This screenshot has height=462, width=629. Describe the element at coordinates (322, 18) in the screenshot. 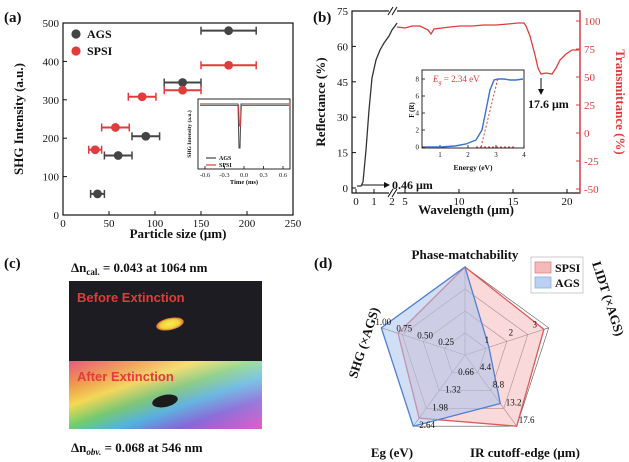

I see `panel-b-label: (b)` at that location.